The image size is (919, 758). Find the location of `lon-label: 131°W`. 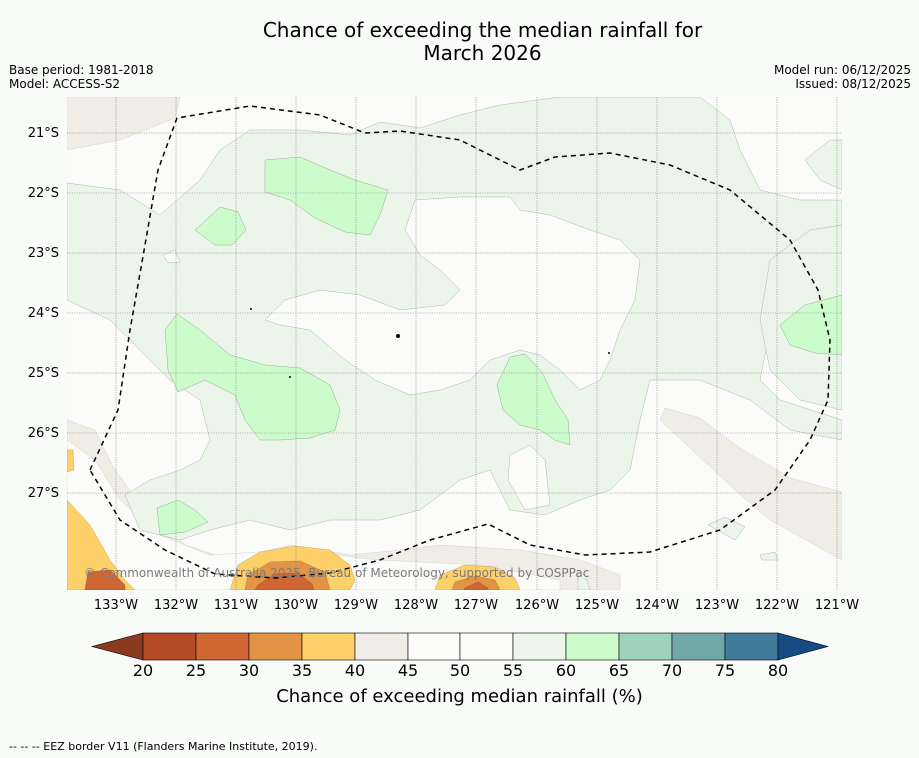

lon-label: 131°W is located at coordinates (236, 605).